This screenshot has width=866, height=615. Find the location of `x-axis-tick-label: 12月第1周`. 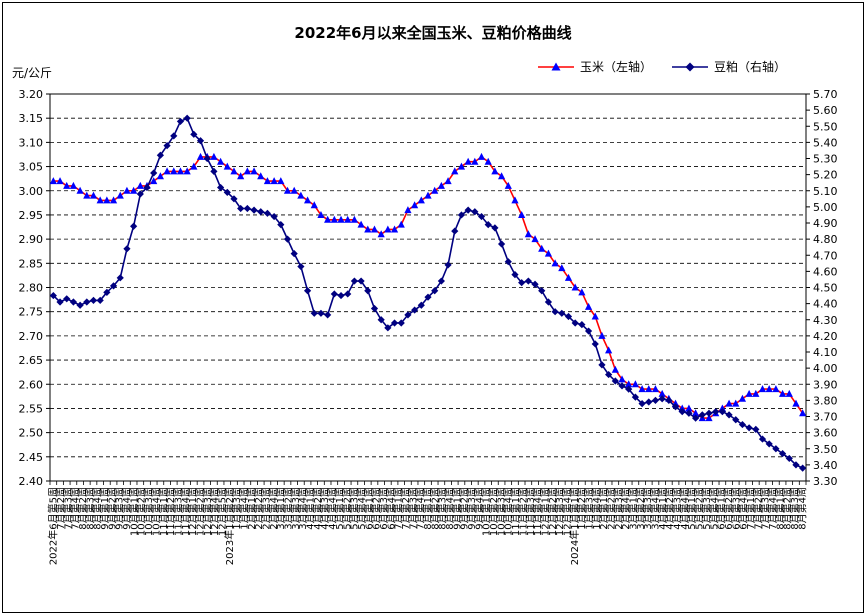

x-axis-tick-label: 12月第1周 is located at coordinates (544, 511).